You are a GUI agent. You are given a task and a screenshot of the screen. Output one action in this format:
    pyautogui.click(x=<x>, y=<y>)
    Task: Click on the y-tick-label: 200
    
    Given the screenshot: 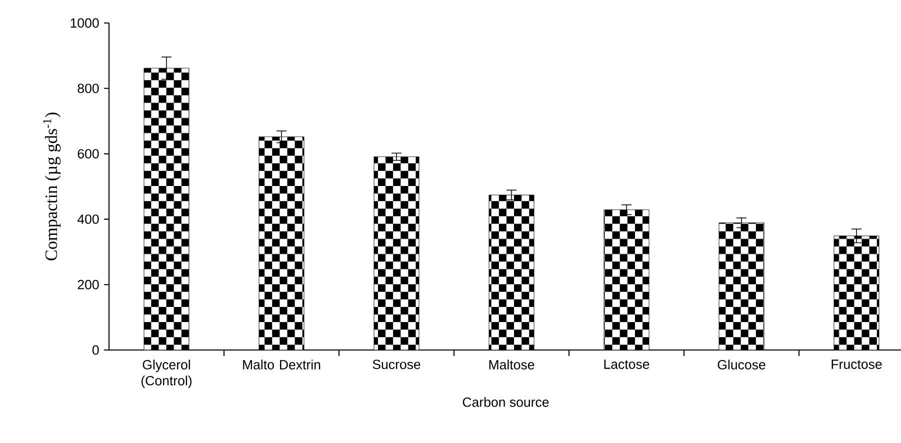 What is the action you would take?
    pyautogui.click(x=88, y=285)
    